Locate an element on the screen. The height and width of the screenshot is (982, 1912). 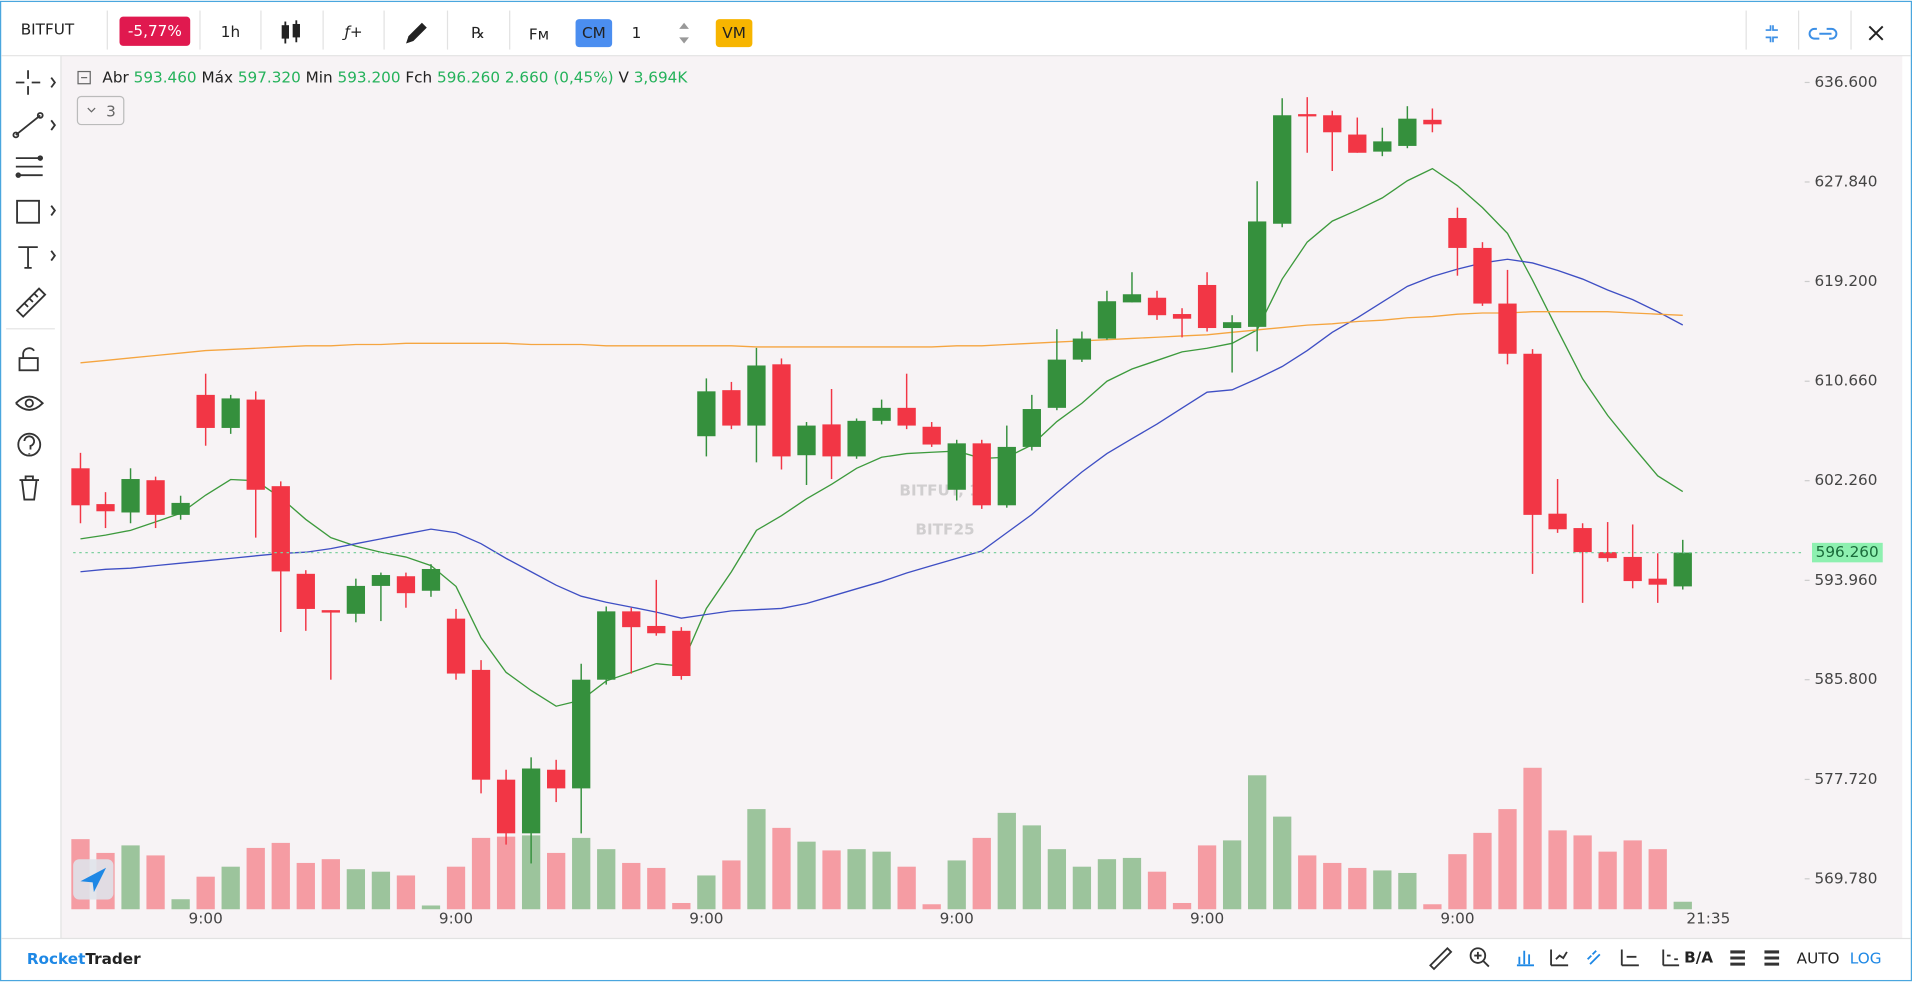
log-button: LOG is located at coordinates (1866, 959).